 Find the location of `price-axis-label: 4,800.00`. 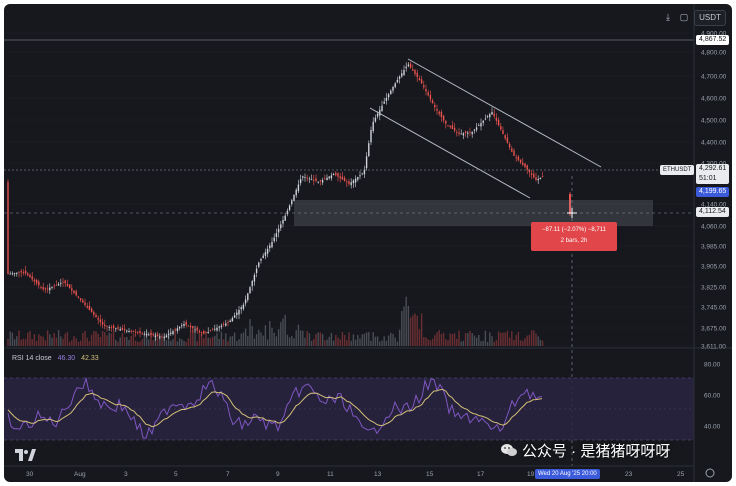

price-axis-label: 4,800.00 is located at coordinates (714, 53).